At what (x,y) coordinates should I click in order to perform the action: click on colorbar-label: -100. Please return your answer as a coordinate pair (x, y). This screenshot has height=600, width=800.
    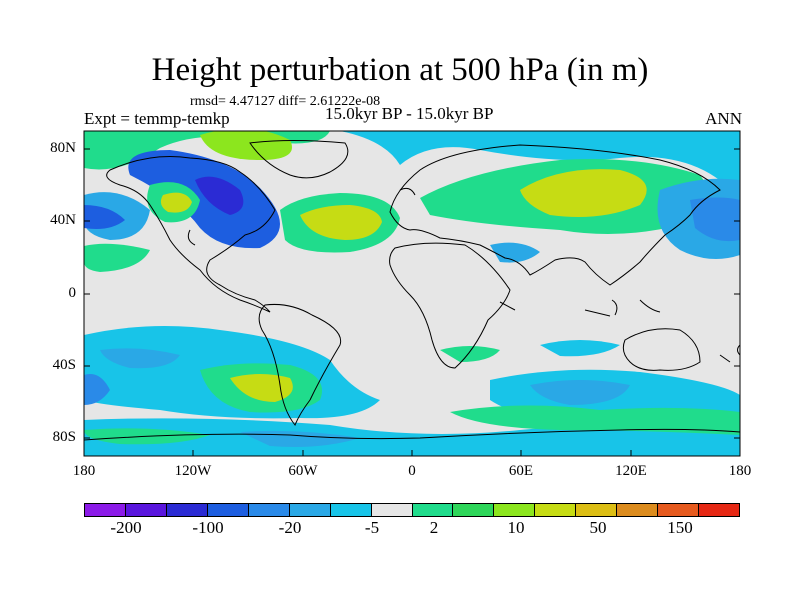
    Looking at the image, I should click on (208, 527).